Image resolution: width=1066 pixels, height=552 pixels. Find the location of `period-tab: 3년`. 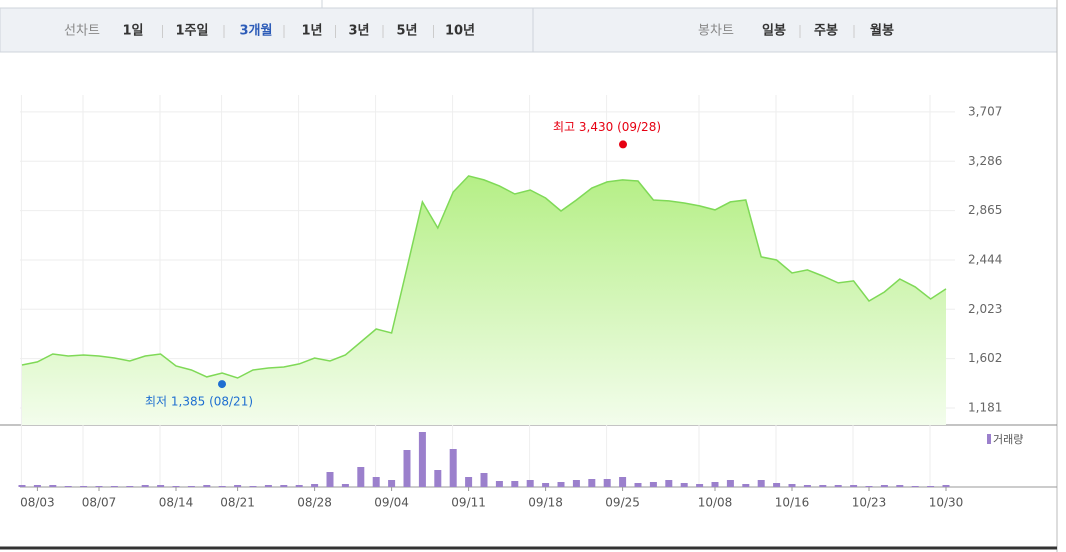

period-tab: 3년 is located at coordinates (358, 31).